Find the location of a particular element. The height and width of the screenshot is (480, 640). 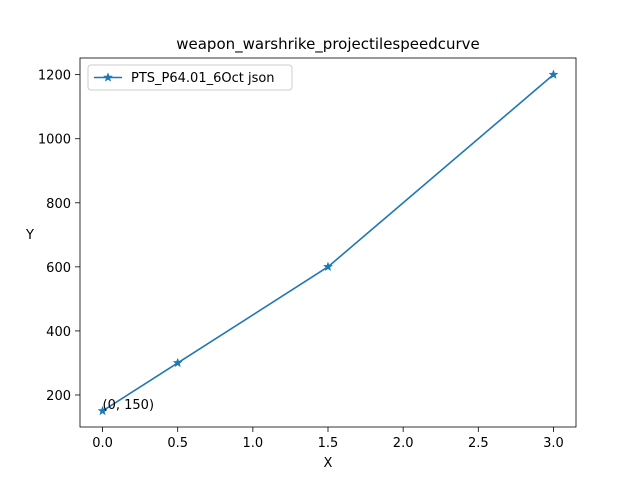

x-axis-title: X is located at coordinates (328, 463).